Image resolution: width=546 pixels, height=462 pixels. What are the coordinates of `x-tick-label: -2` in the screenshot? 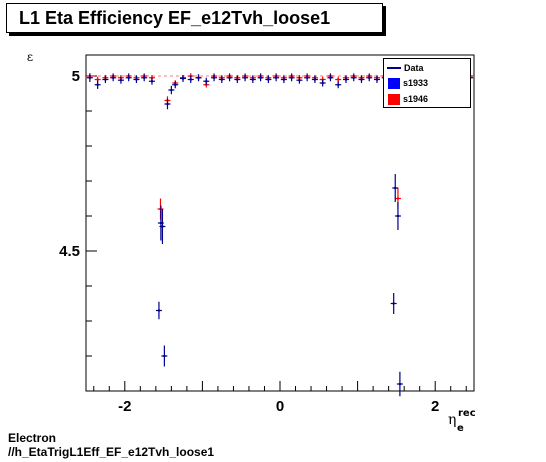 It's located at (124, 406).